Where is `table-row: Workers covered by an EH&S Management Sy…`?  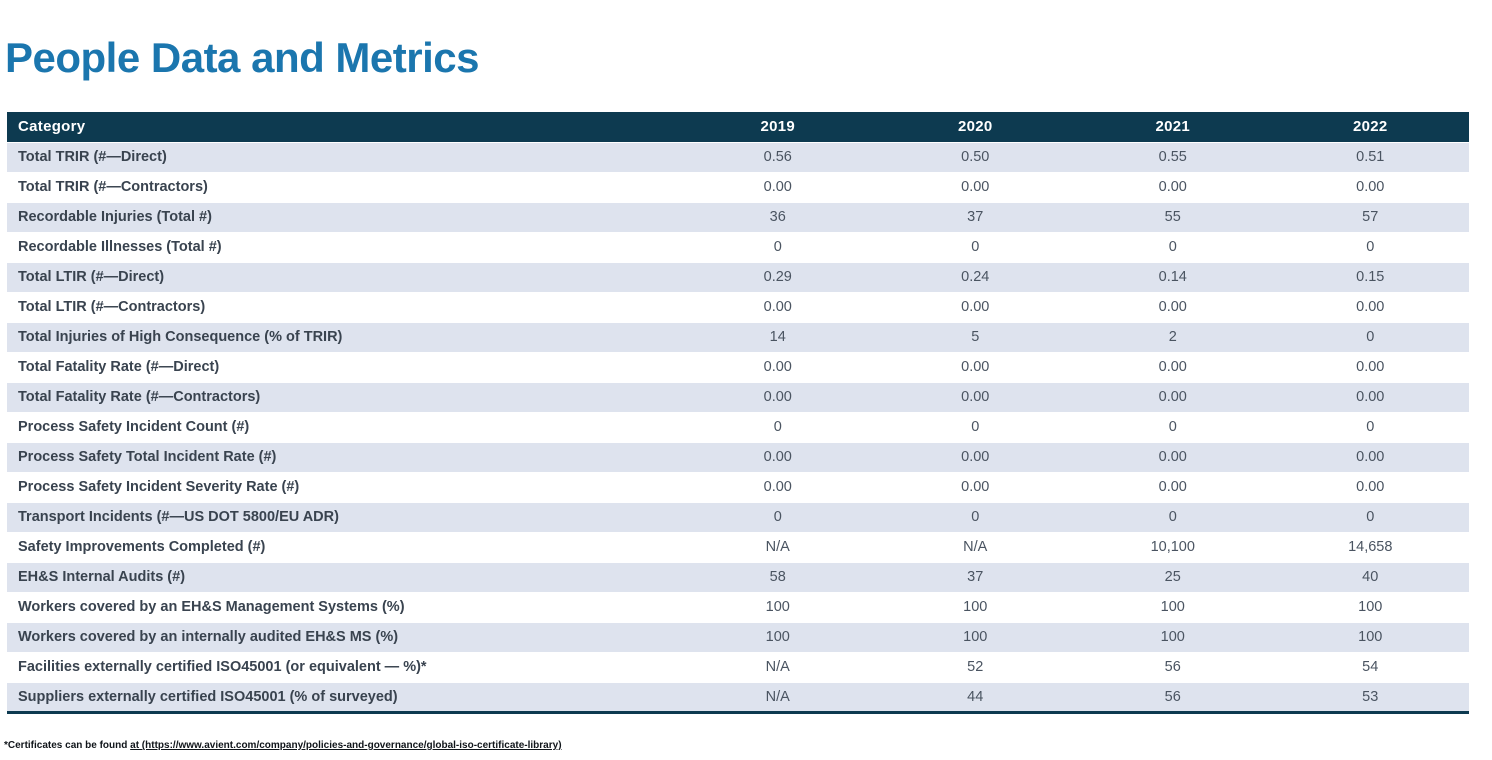
table-row: Workers covered by an EH&S Management Sy… is located at coordinates (738, 606).